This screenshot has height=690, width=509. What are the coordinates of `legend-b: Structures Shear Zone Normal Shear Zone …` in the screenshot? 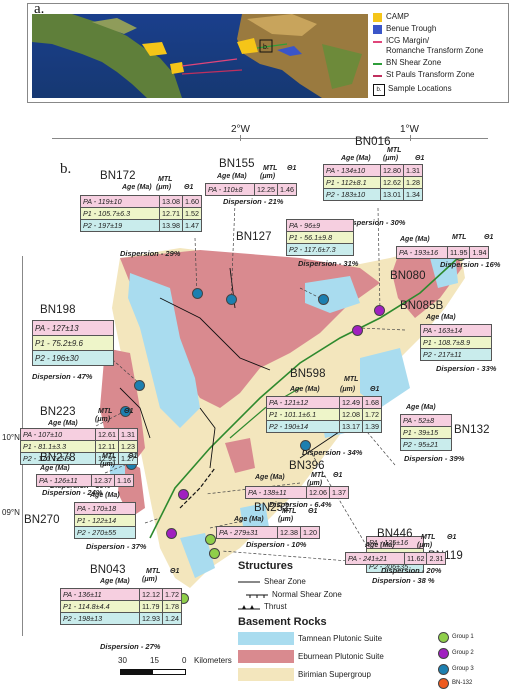 It's located at (372, 624).